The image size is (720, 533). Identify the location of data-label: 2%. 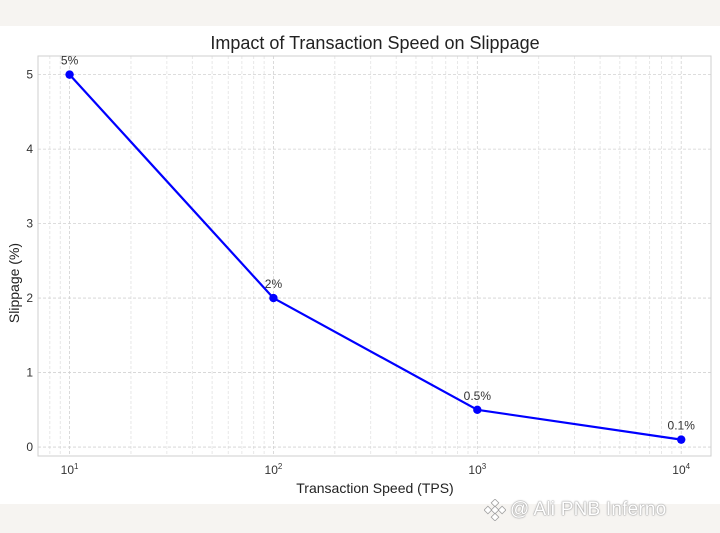
(274, 284).